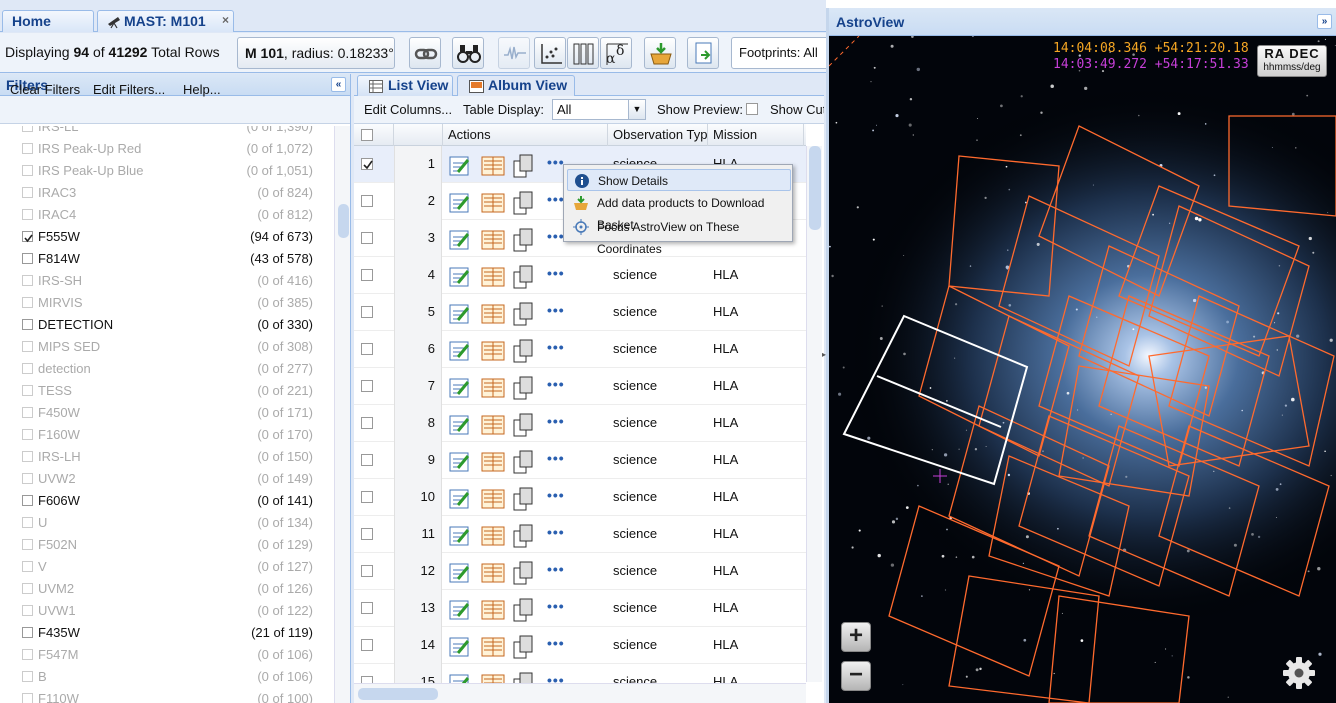  What do you see at coordinates (342, 414) in the screenshot?
I see `filters-scrollbar` at bounding box center [342, 414].